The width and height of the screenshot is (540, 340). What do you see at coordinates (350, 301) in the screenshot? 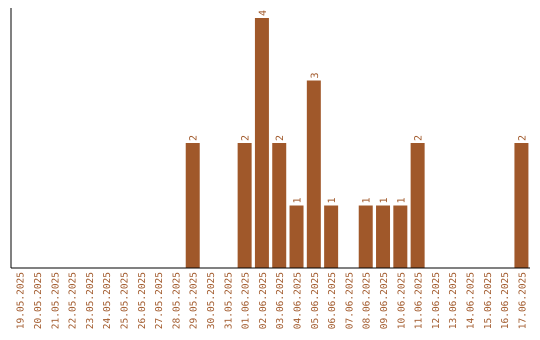
I see `x-tick-label: 07.06.2025` at bounding box center [350, 301].